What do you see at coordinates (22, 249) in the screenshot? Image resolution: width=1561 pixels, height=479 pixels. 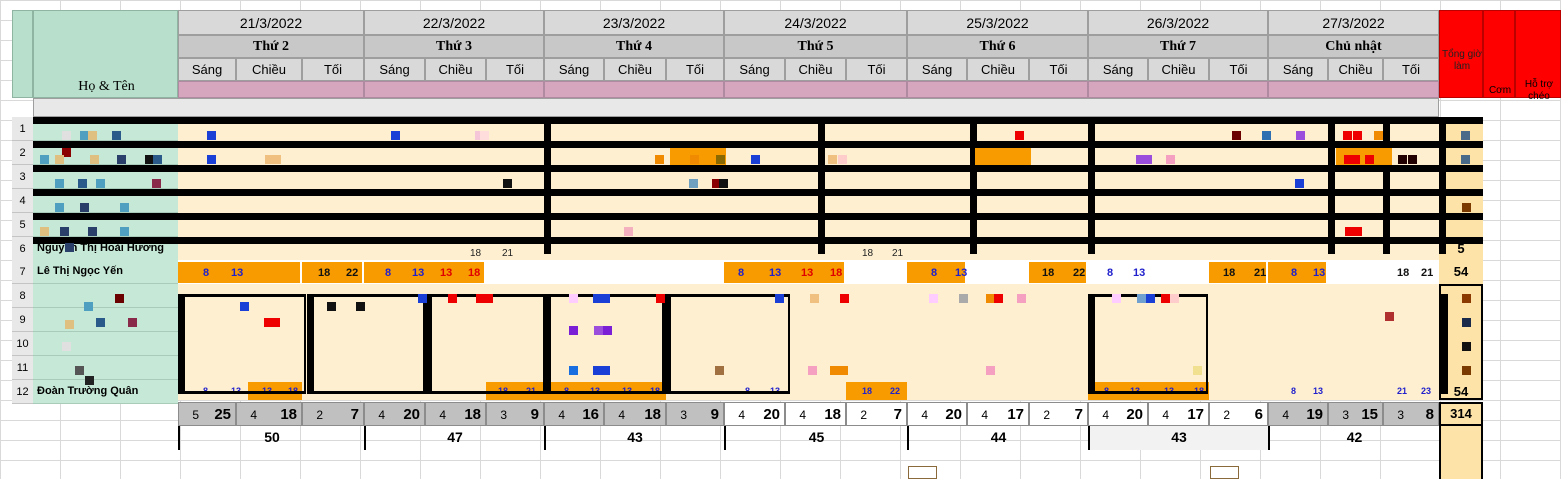 I see `row-number: 6` at bounding box center [22, 249].